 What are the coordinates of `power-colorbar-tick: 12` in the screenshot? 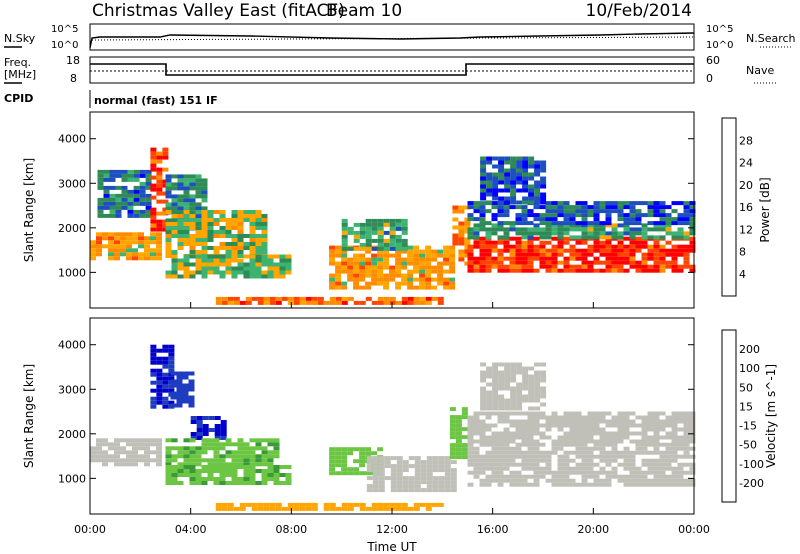 It's located at (746, 229).